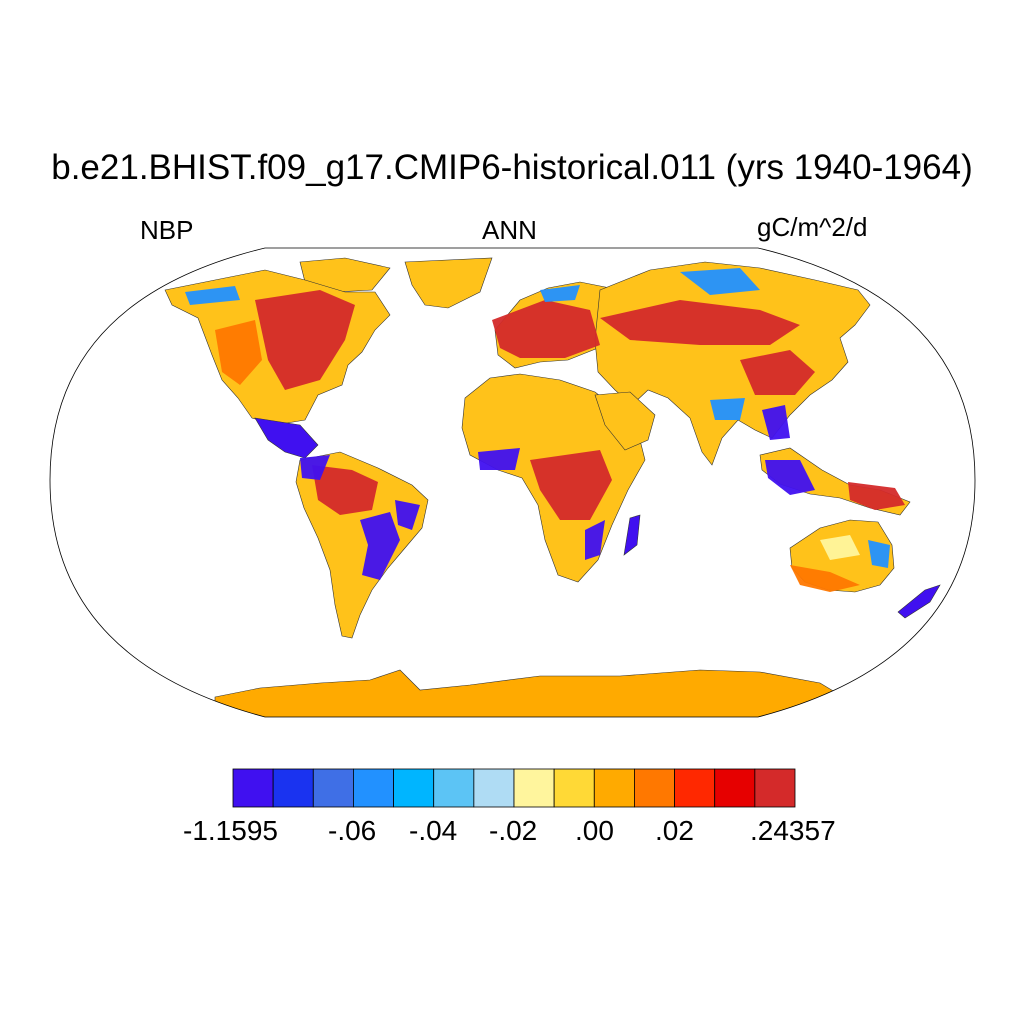 The height and width of the screenshot is (1024, 1024). I want to click on colorbar-label-1: -.06, so click(352, 830).